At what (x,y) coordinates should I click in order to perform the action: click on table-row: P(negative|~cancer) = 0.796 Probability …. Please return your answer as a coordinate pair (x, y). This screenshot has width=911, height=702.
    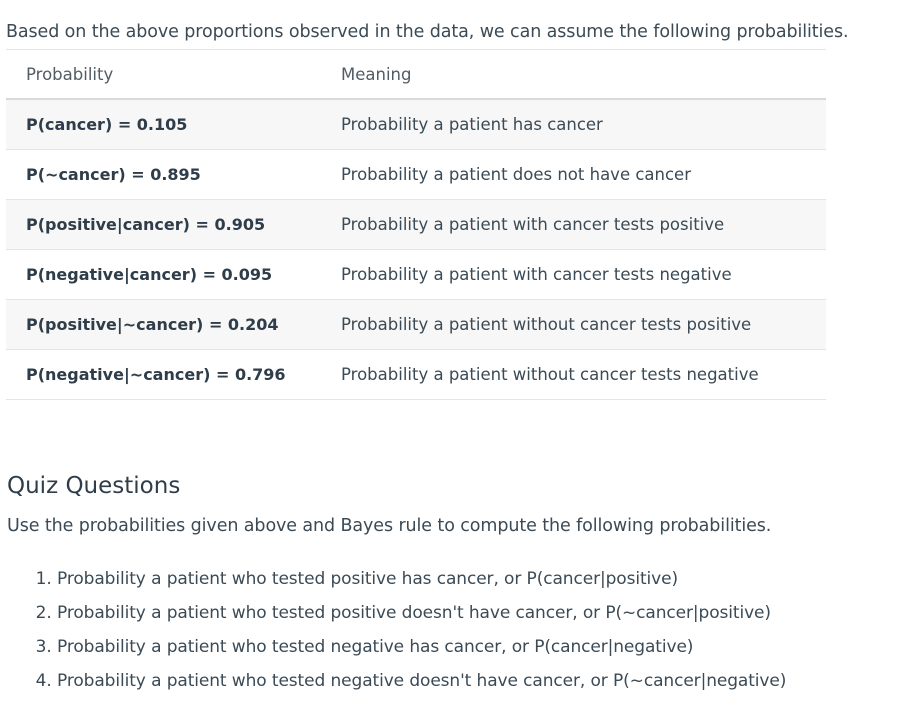
    Looking at the image, I should click on (416, 375).